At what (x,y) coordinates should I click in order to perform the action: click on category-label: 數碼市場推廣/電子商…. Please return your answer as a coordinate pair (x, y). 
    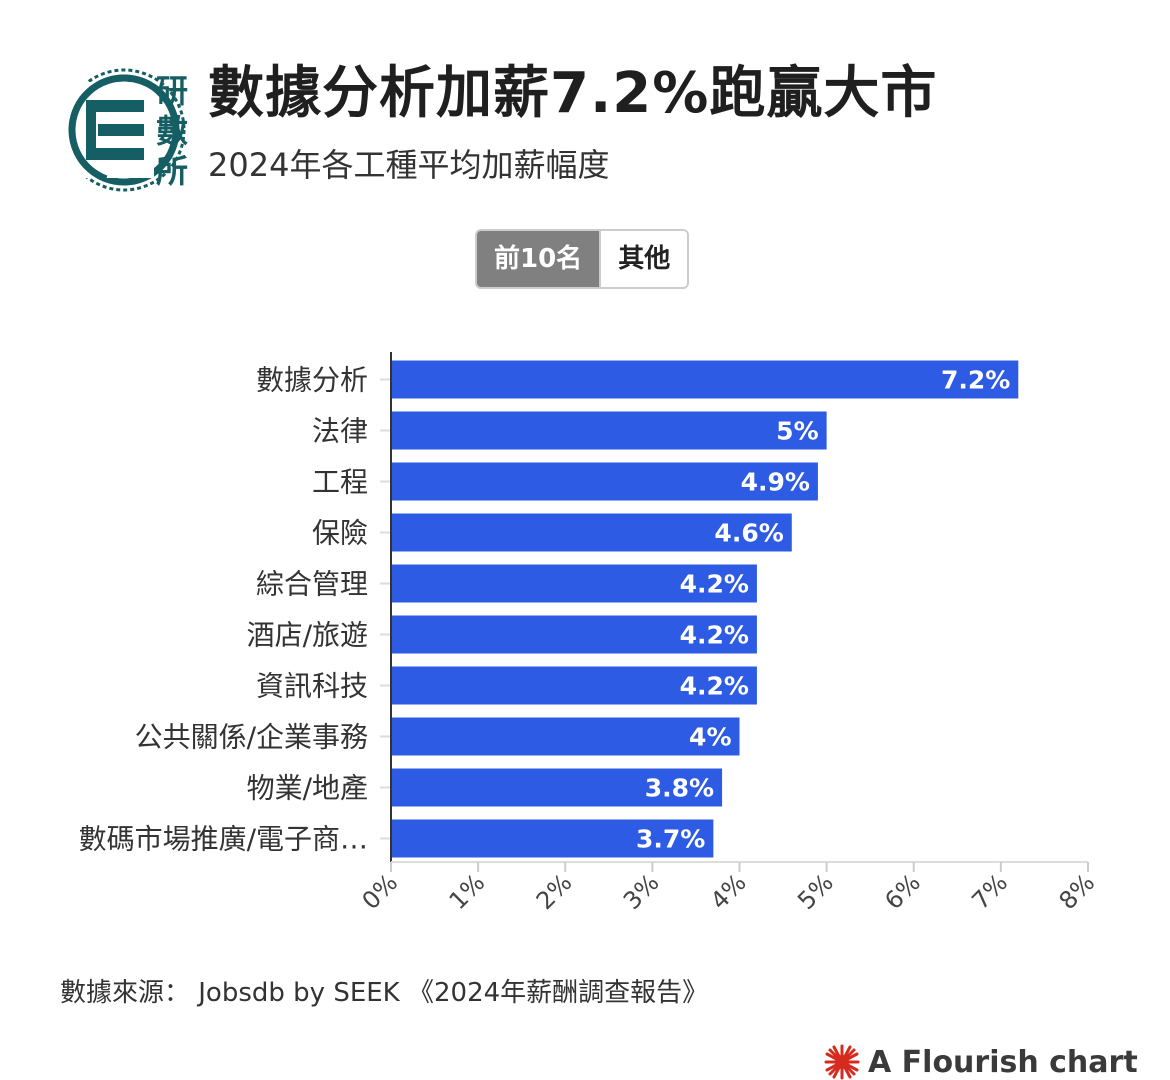
    Looking at the image, I should click on (223, 839).